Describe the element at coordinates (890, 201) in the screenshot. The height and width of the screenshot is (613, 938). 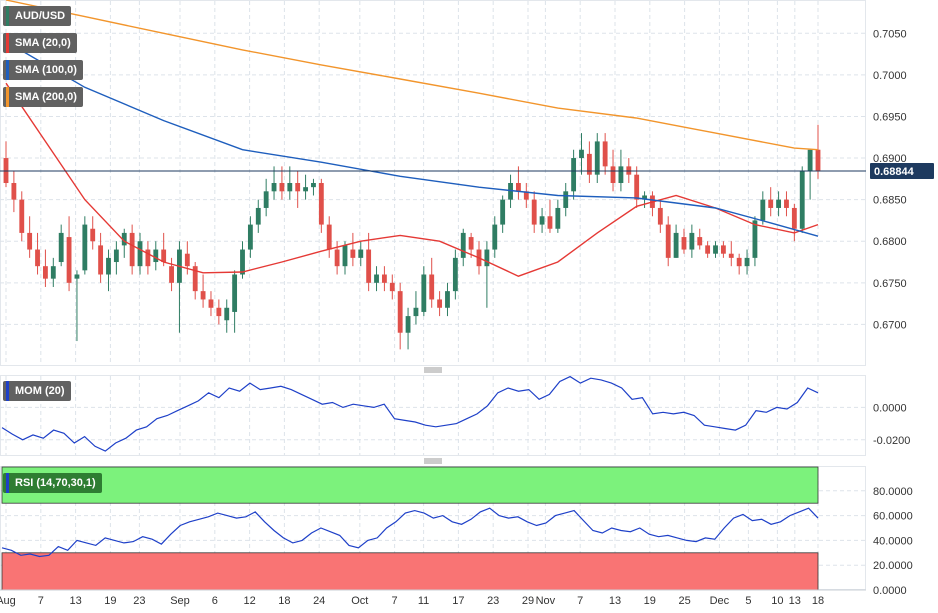
I see `price-tick-label: 0.6850` at that location.